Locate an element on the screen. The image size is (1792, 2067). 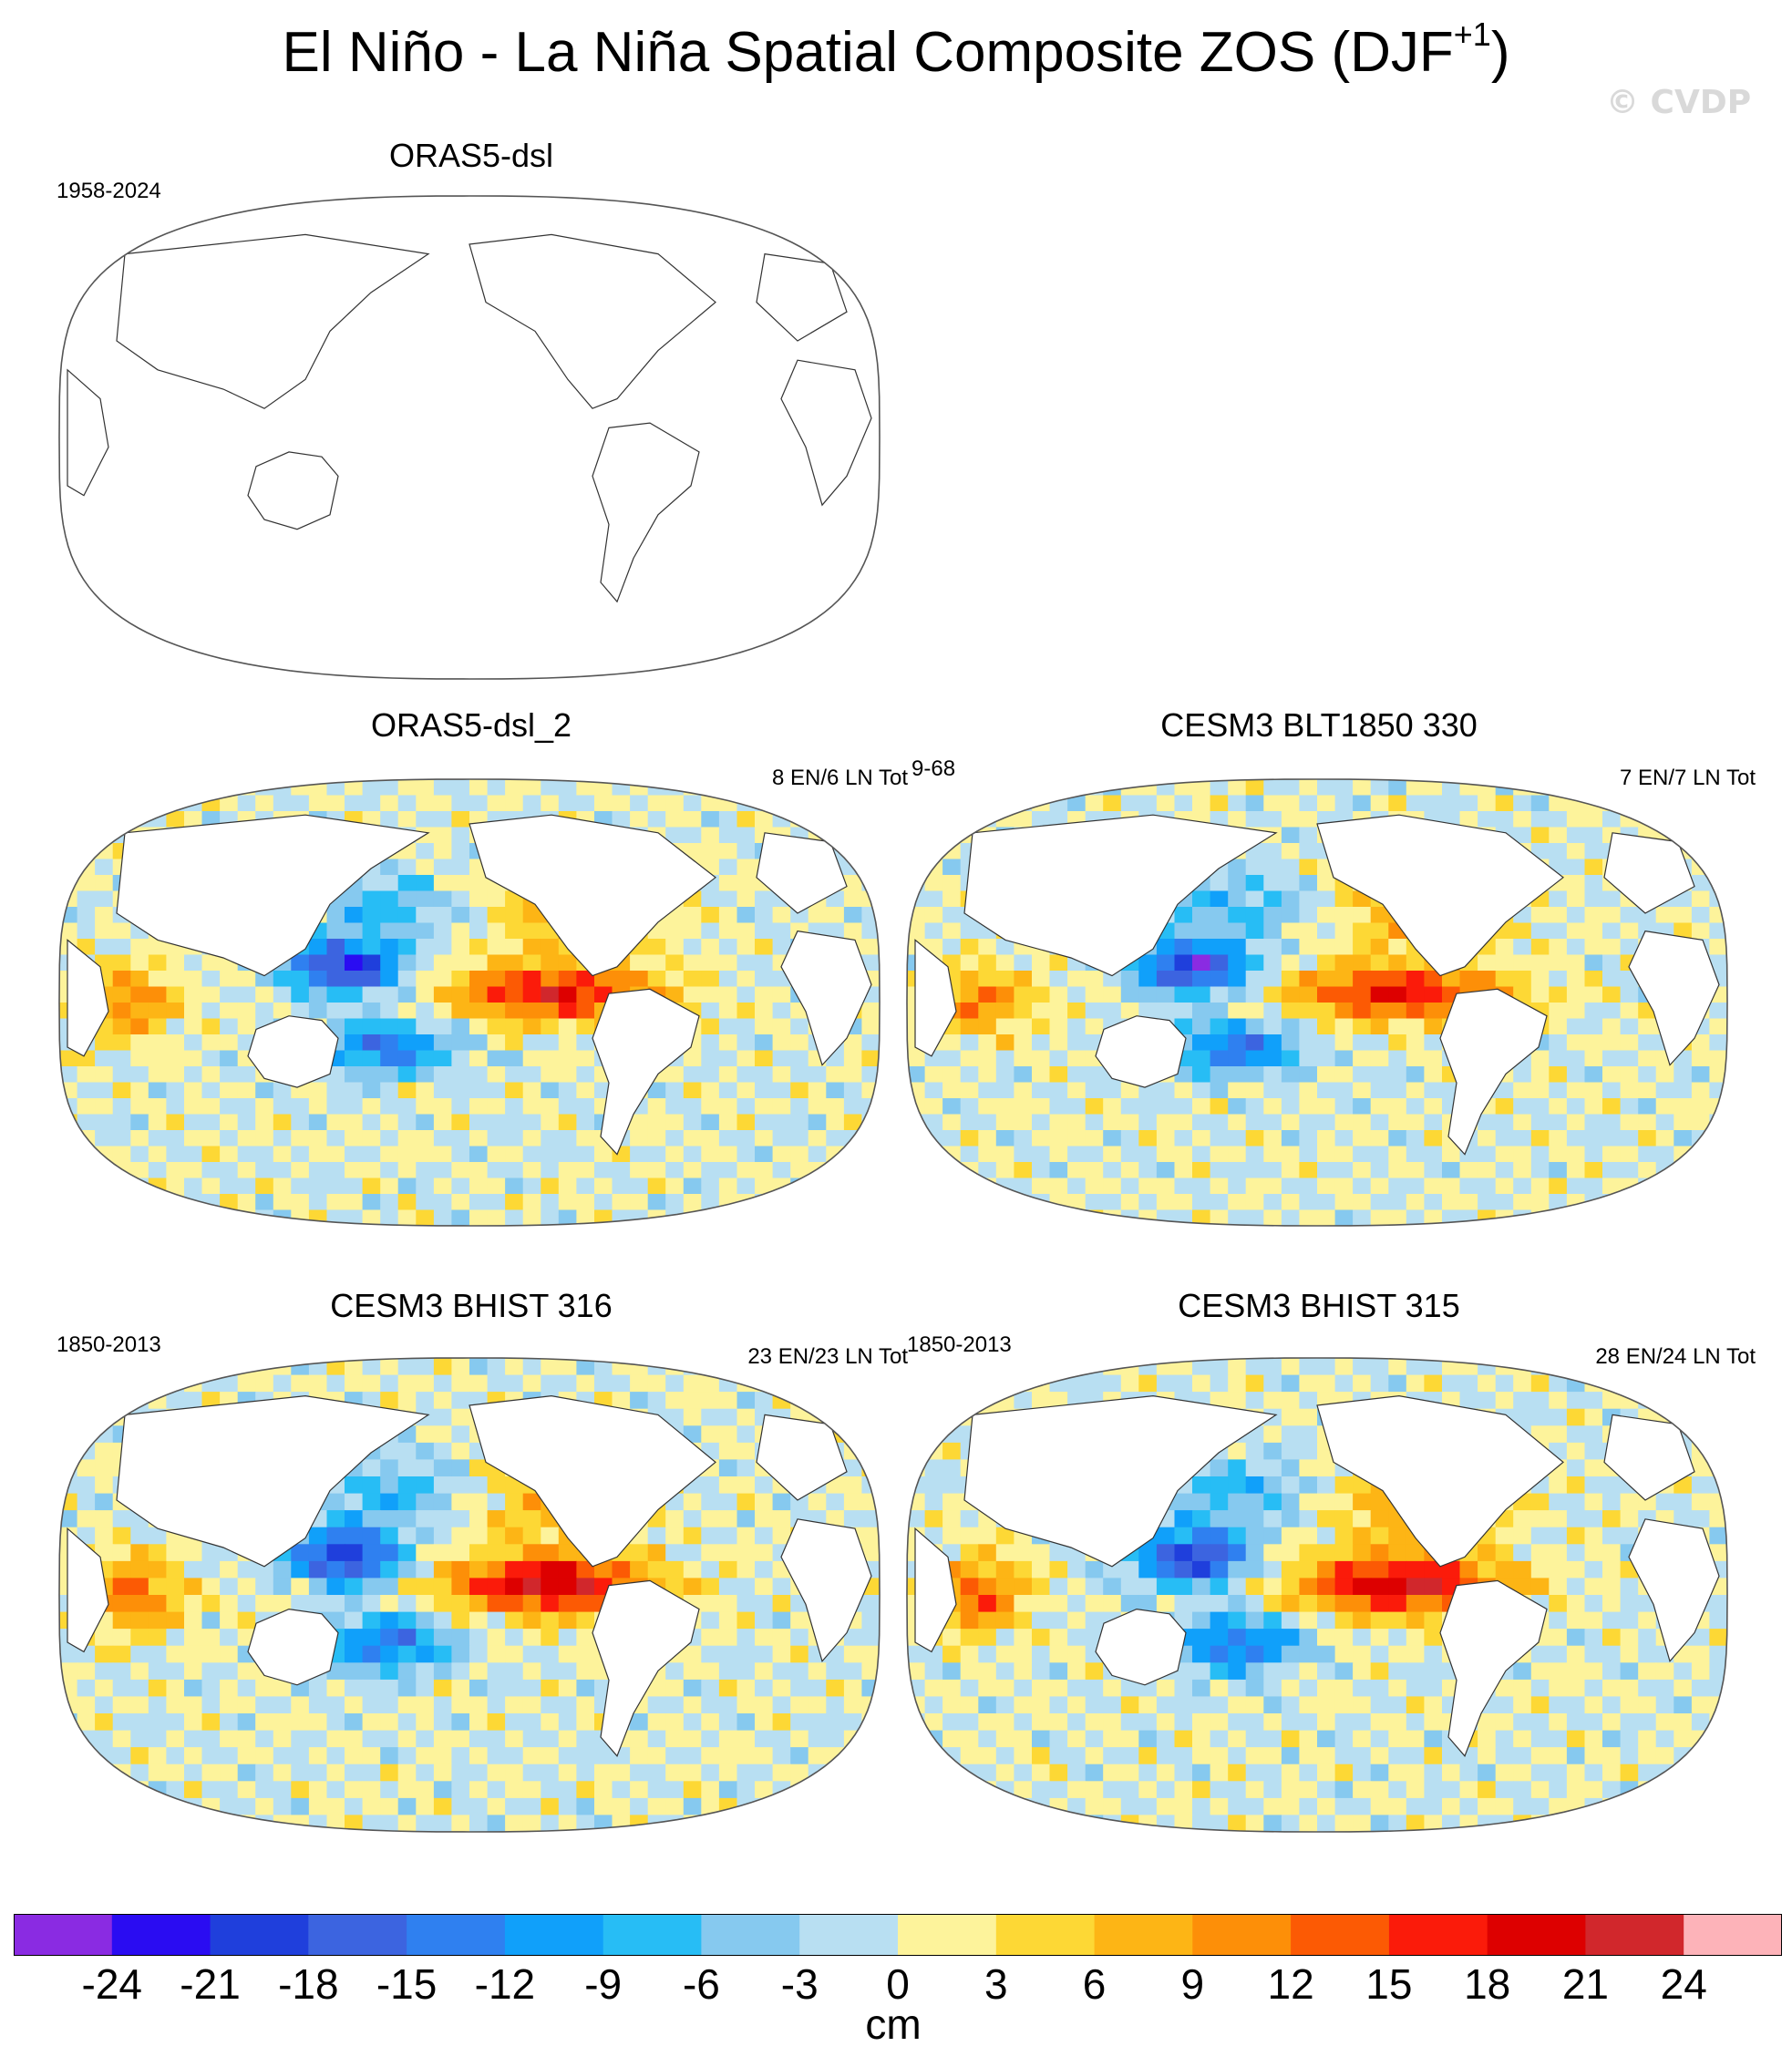
landmass-europe is located at coordinates (802, 873).